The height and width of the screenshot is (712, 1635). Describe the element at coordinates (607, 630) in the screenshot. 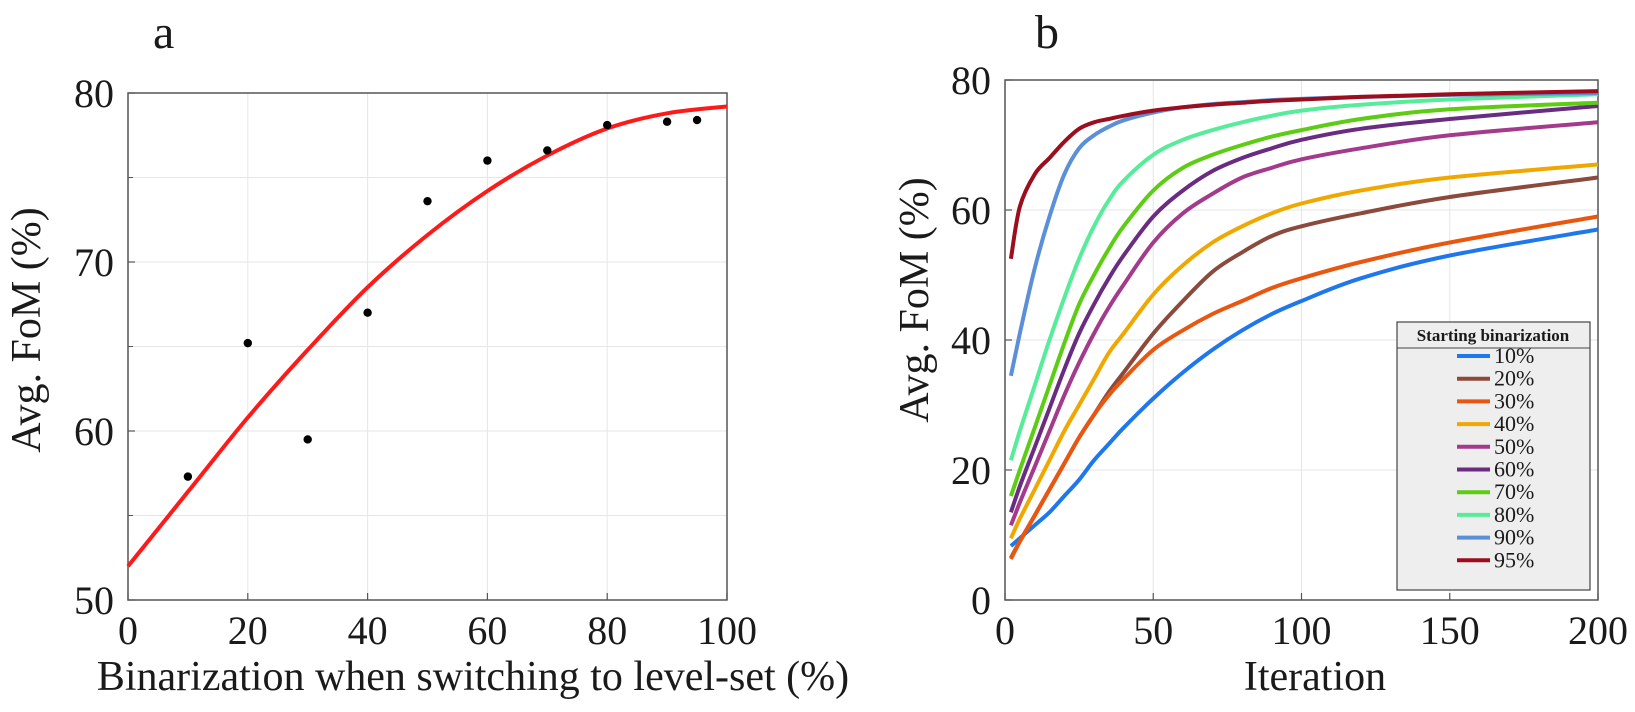

I see `x-tick-label: 80` at that location.